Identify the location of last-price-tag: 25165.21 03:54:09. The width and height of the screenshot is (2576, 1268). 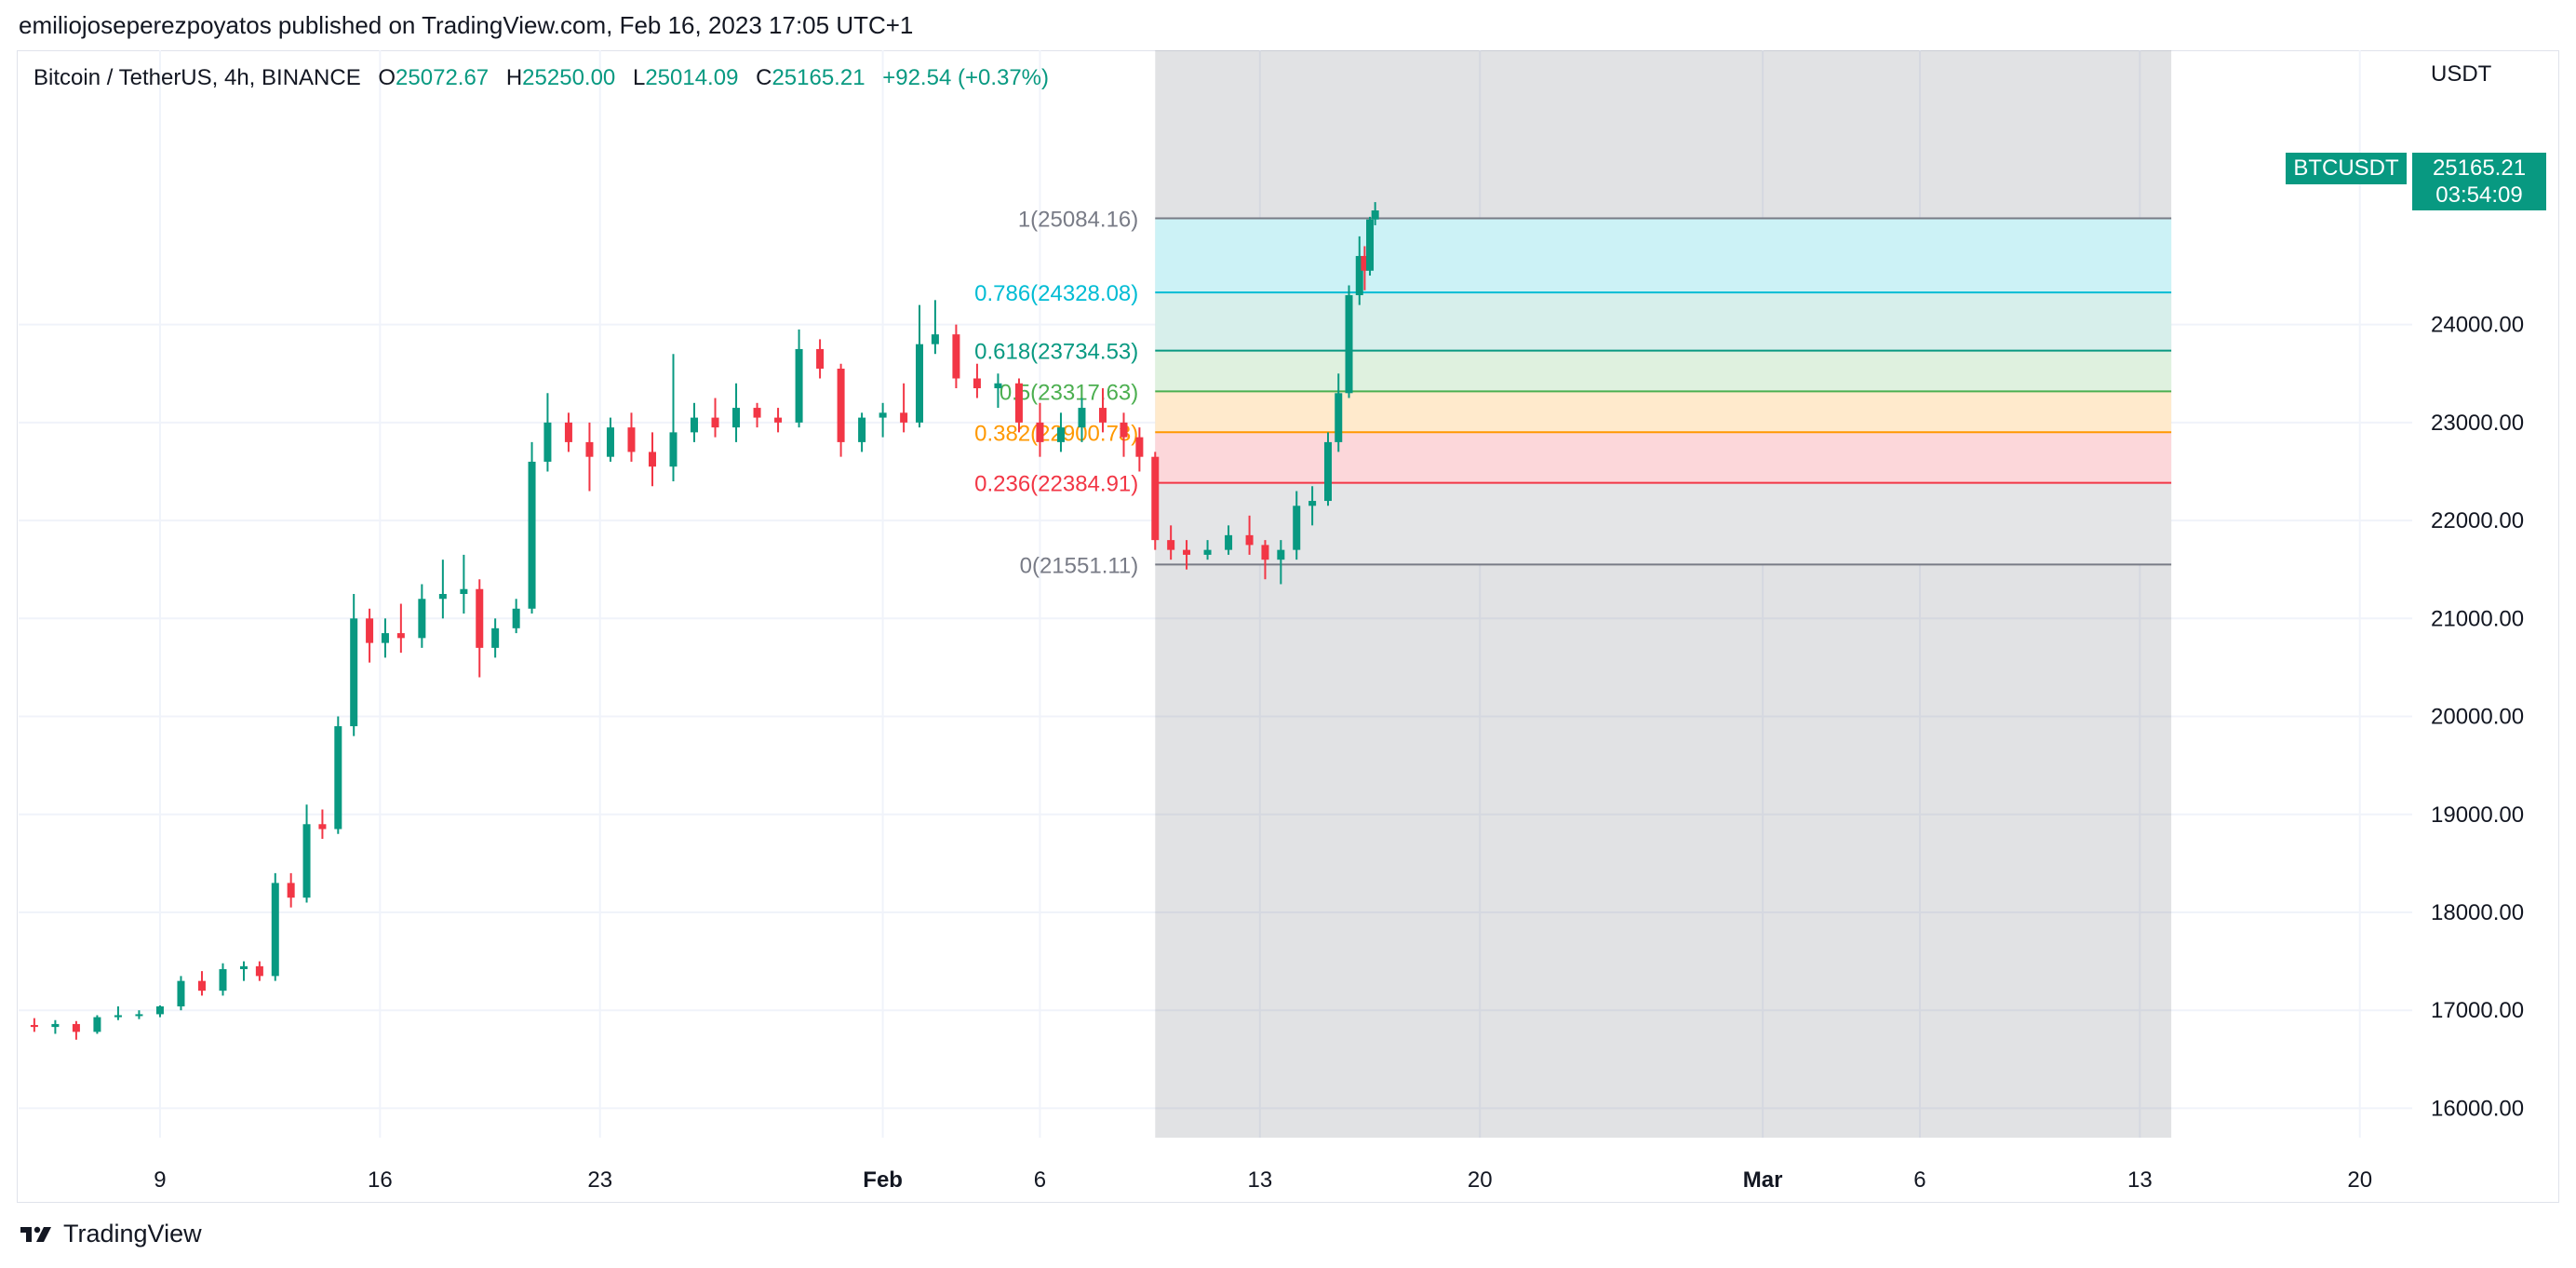
(2479, 181).